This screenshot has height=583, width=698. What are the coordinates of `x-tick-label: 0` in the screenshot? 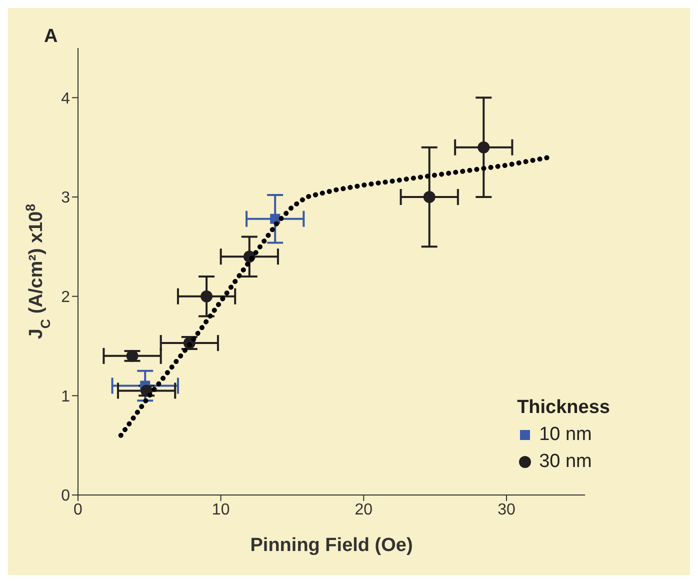 It's located at (78, 509).